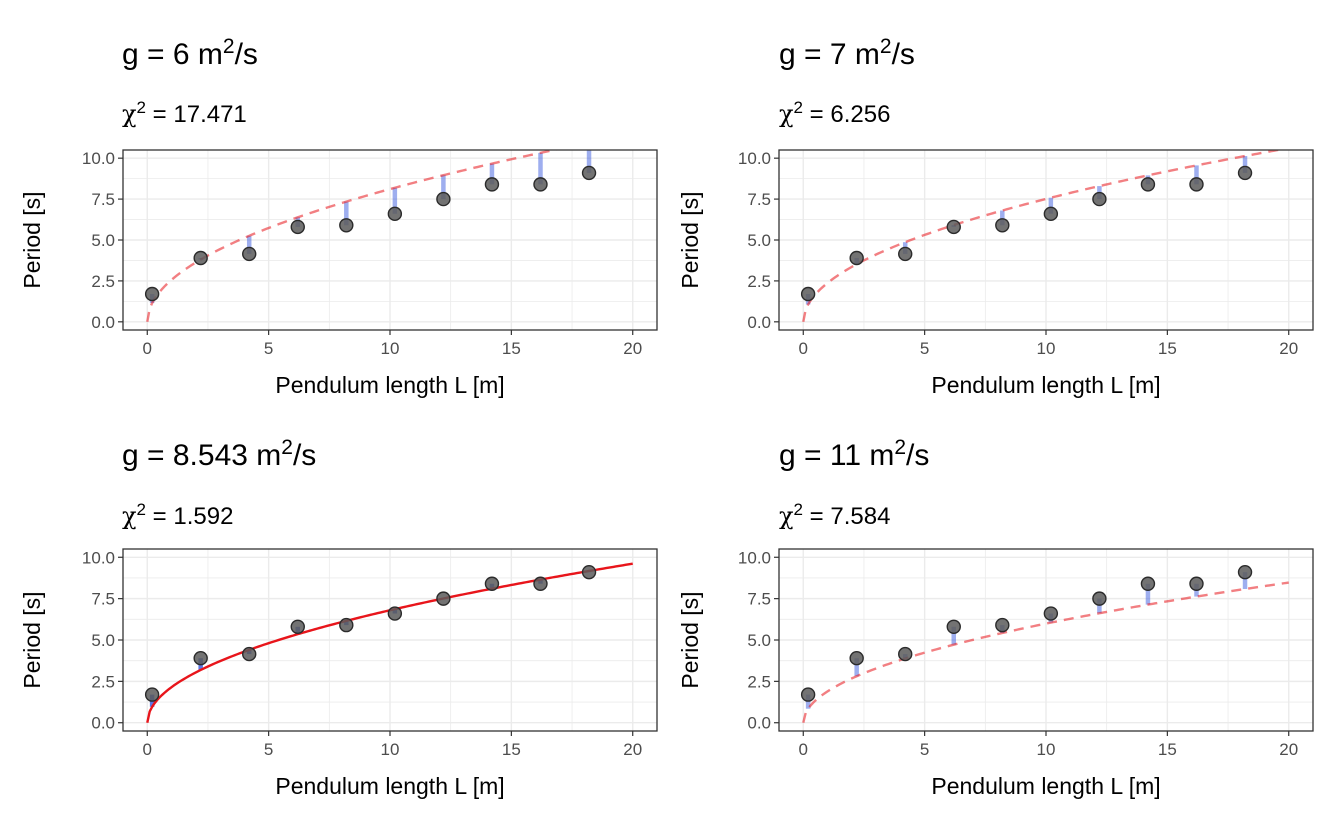 The image size is (1344, 830). What do you see at coordinates (201, 455) in the screenshot?
I see `title-prefix: g = 8.543 m` at bounding box center [201, 455].